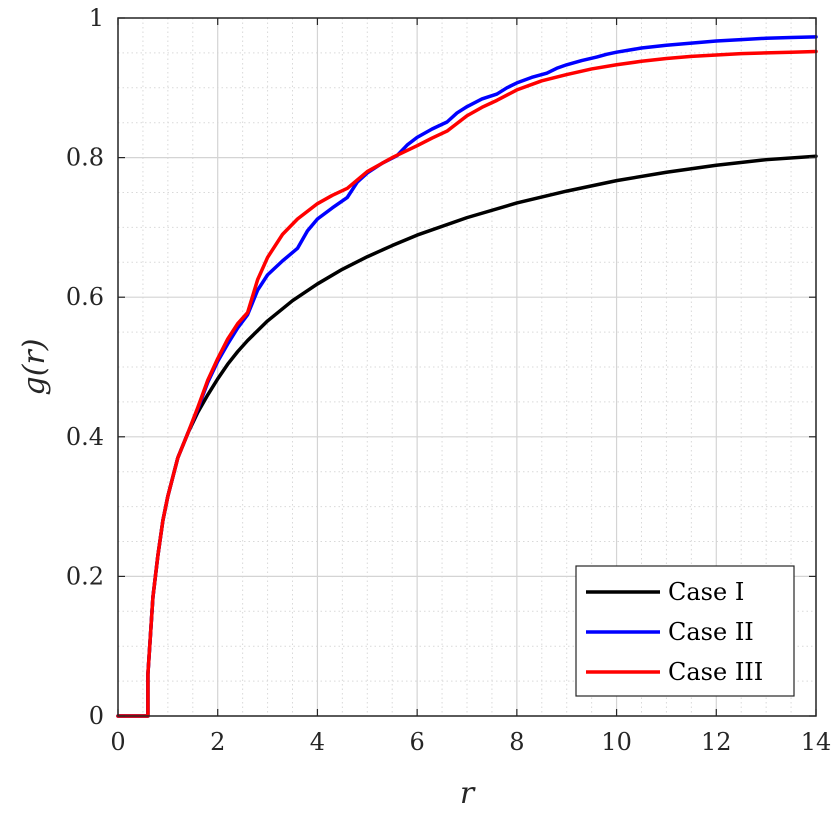  What do you see at coordinates (85, 297) in the screenshot?
I see `y-tick-label: 0.6` at bounding box center [85, 297].